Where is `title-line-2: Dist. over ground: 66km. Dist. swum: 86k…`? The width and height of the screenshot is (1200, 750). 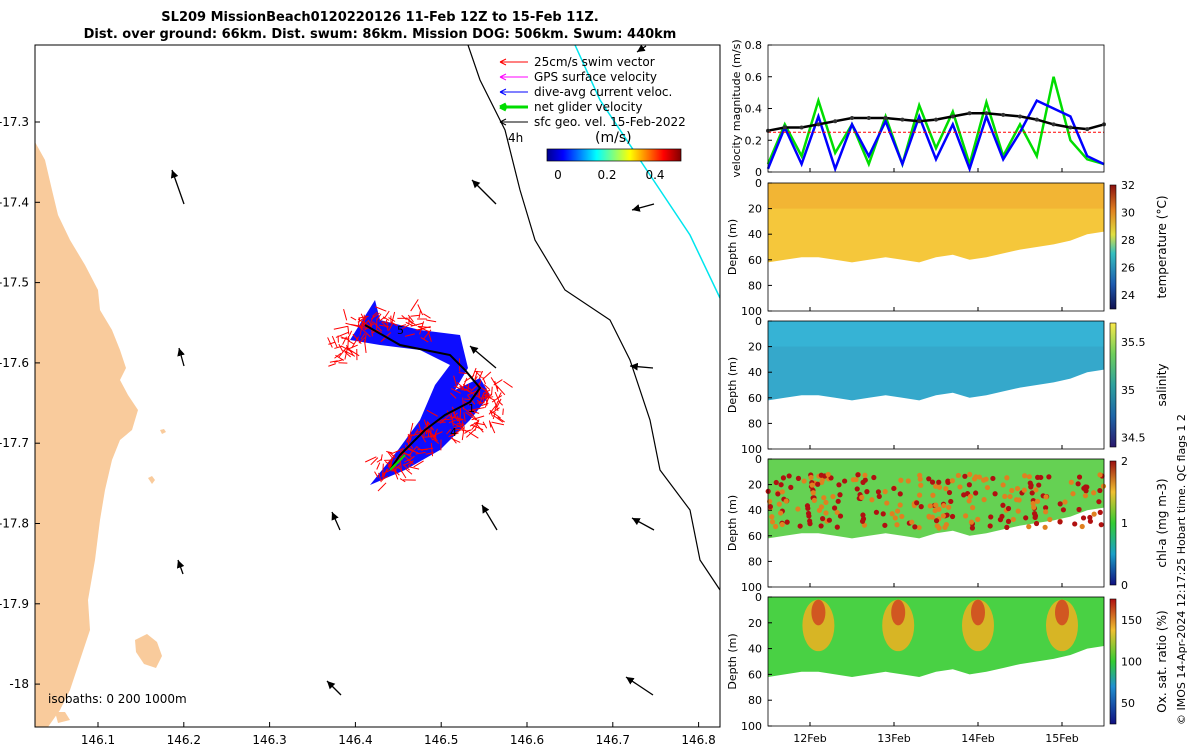
title-line-2: Dist. over ground: 66km. Dist. swum: 86k… is located at coordinates (380, 34).